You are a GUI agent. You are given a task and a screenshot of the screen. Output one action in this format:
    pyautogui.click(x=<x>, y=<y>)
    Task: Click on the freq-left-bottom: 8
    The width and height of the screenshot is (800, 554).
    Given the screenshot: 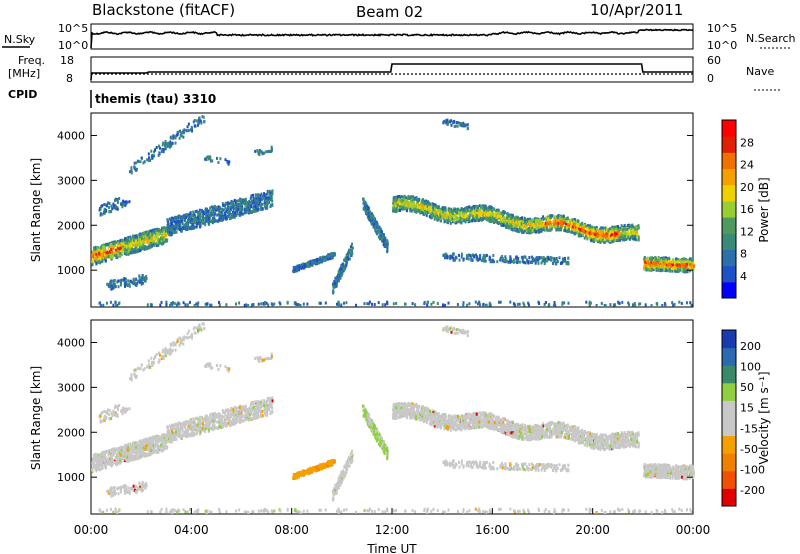 What is the action you would take?
    pyautogui.click(x=69, y=78)
    